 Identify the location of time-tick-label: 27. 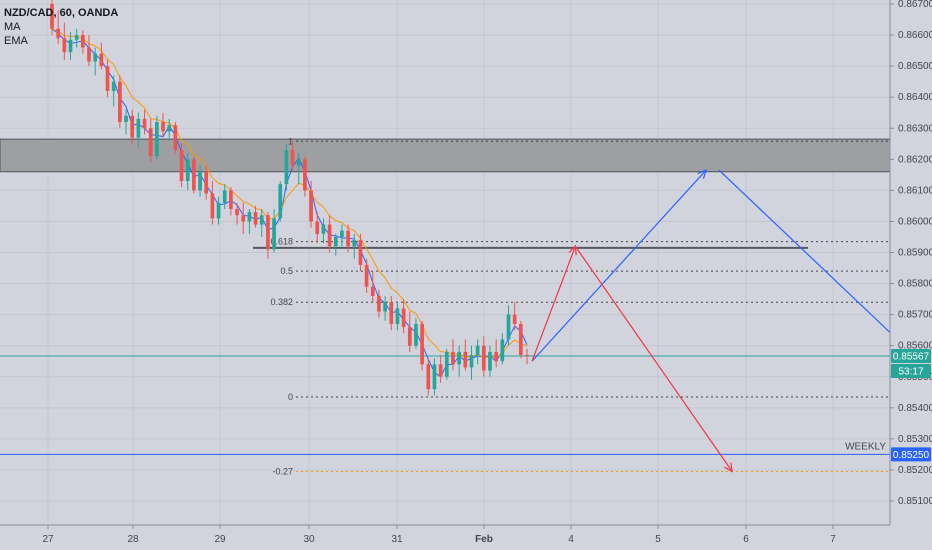
(48, 539).